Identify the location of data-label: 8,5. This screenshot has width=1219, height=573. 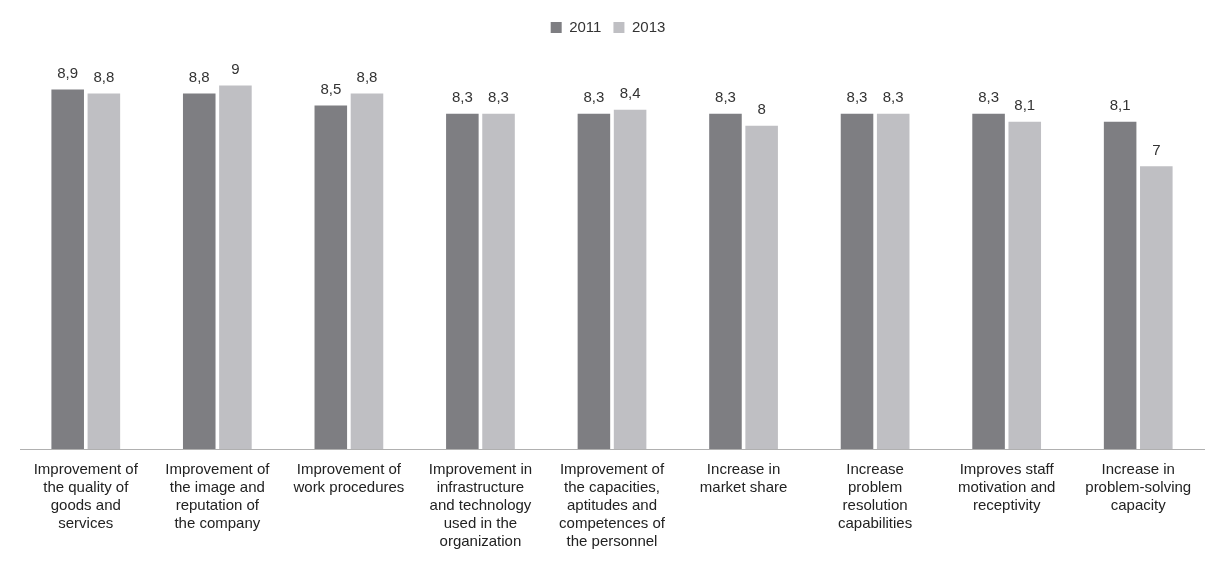
(331, 89).